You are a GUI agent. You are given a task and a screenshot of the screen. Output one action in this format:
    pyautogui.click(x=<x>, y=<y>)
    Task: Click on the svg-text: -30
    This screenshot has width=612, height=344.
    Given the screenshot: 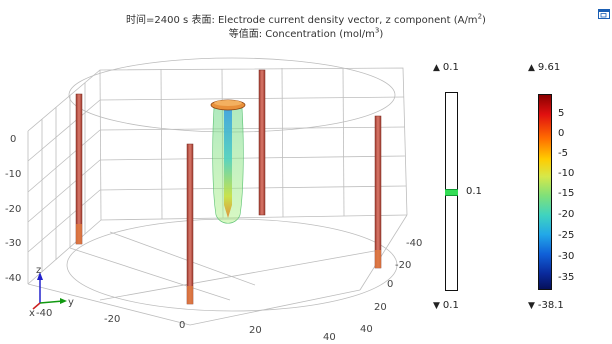 What is the action you would take?
    pyautogui.click(x=13, y=243)
    